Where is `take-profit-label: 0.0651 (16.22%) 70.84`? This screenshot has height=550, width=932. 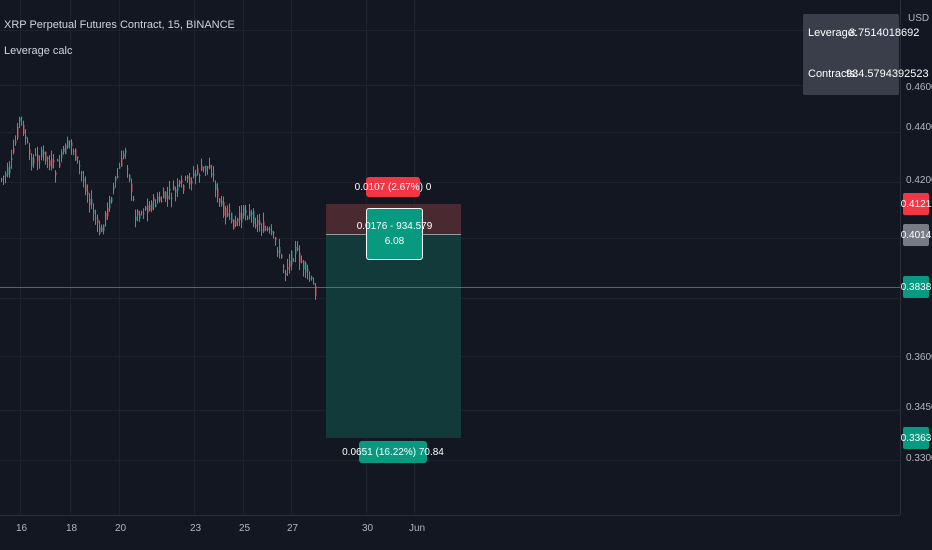 take-profit-label: 0.0651 (16.22%) 70.84 is located at coordinates (393, 452).